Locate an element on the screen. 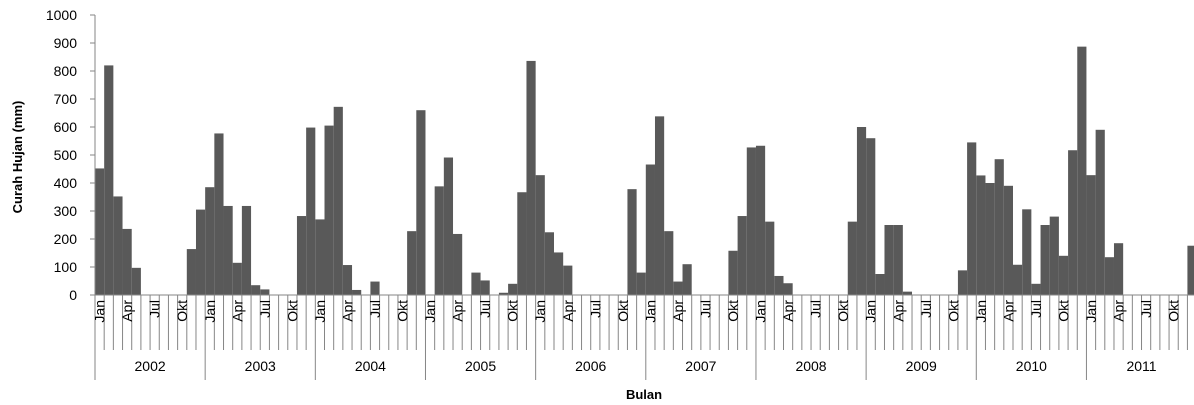  y-tick-label: 200 is located at coordinates (66, 239).